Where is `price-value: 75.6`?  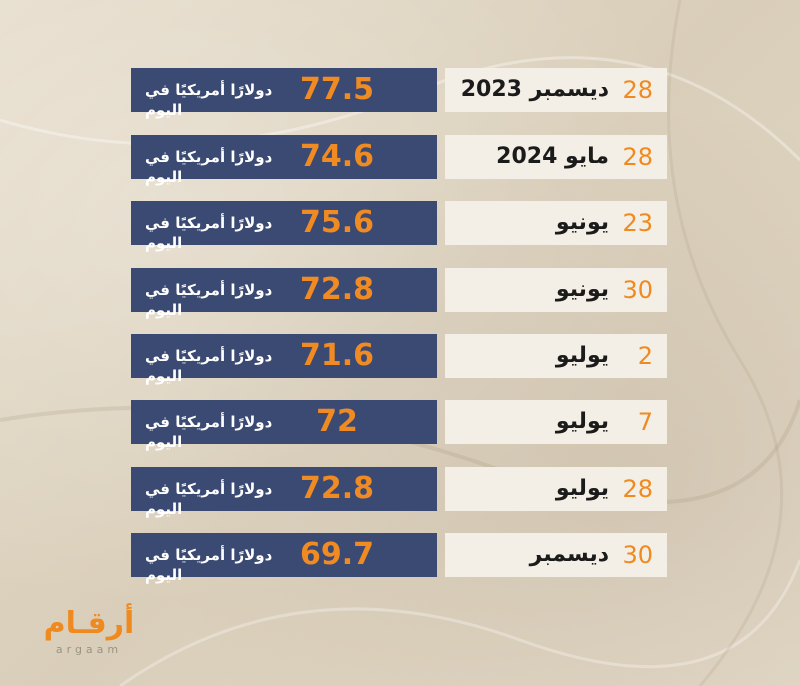
price-value: 75.6 is located at coordinates (337, 222).